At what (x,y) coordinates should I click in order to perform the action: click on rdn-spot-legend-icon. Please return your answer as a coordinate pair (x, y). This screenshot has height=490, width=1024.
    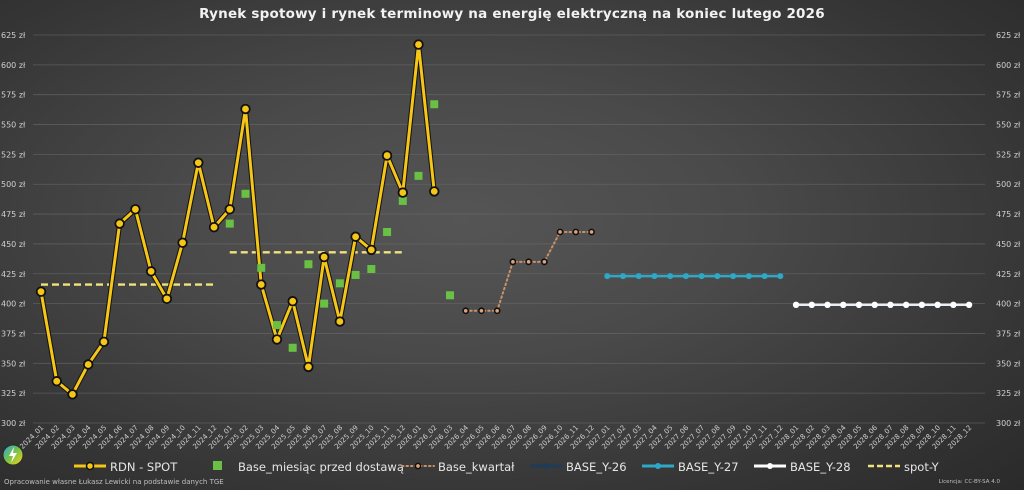
    Looking at the image, I should click on (91, 467).